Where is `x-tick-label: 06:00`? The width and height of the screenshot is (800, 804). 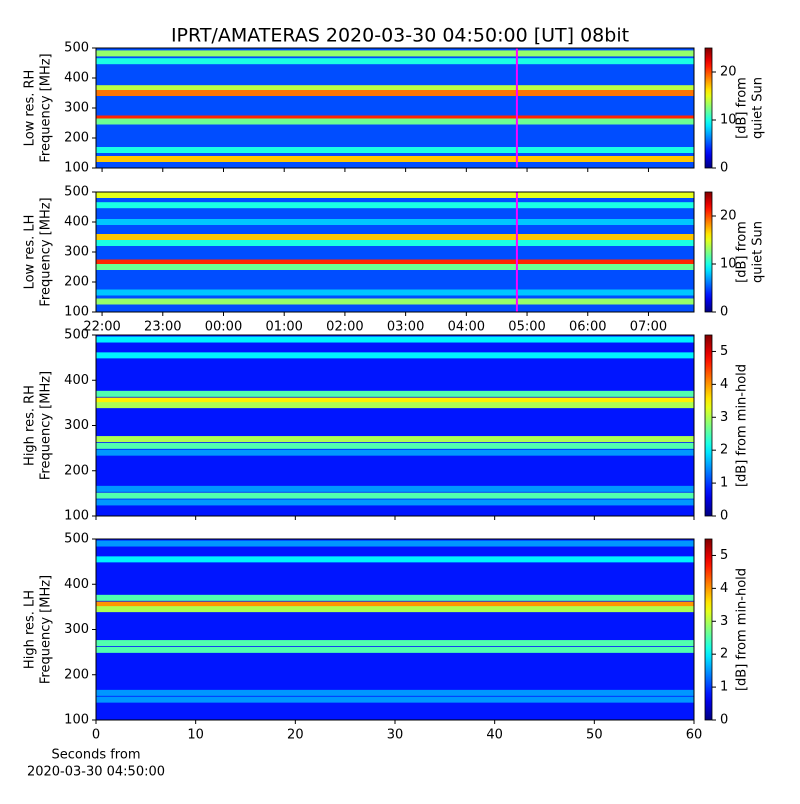
x-tick-label: 06:00 is located at coordinates (587, 327).